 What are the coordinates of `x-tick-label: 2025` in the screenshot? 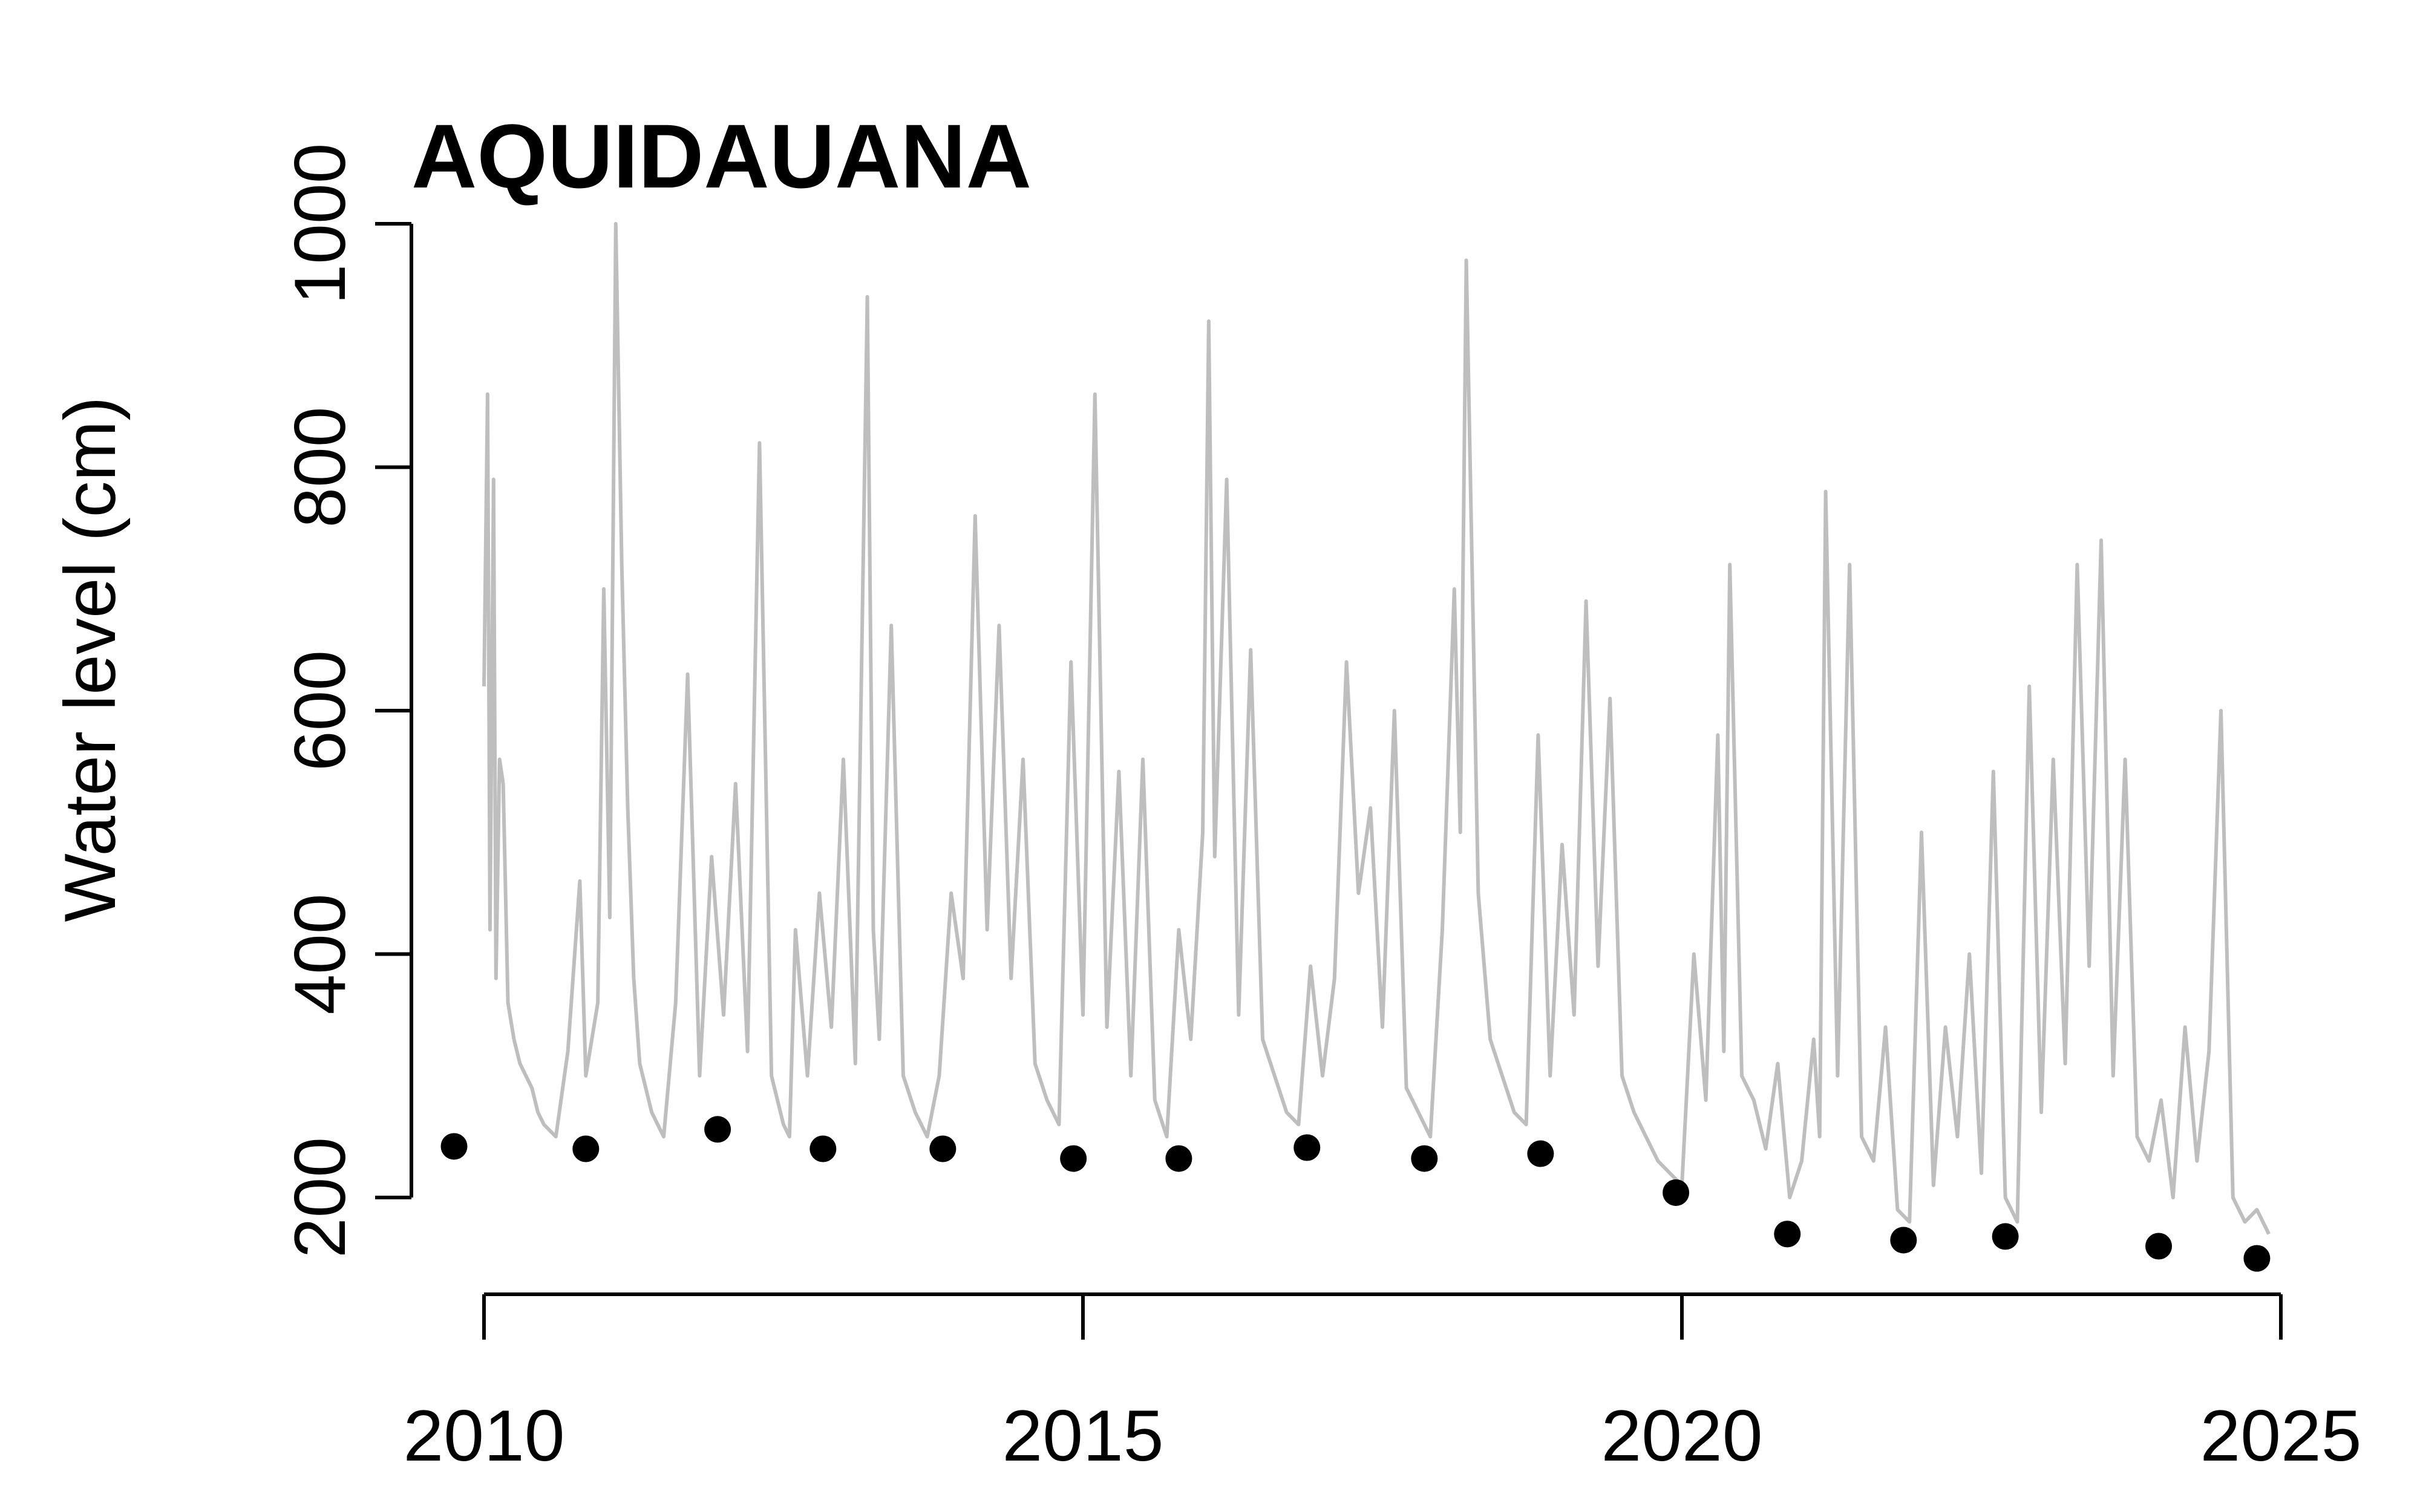 It's located at (2281, 1436).